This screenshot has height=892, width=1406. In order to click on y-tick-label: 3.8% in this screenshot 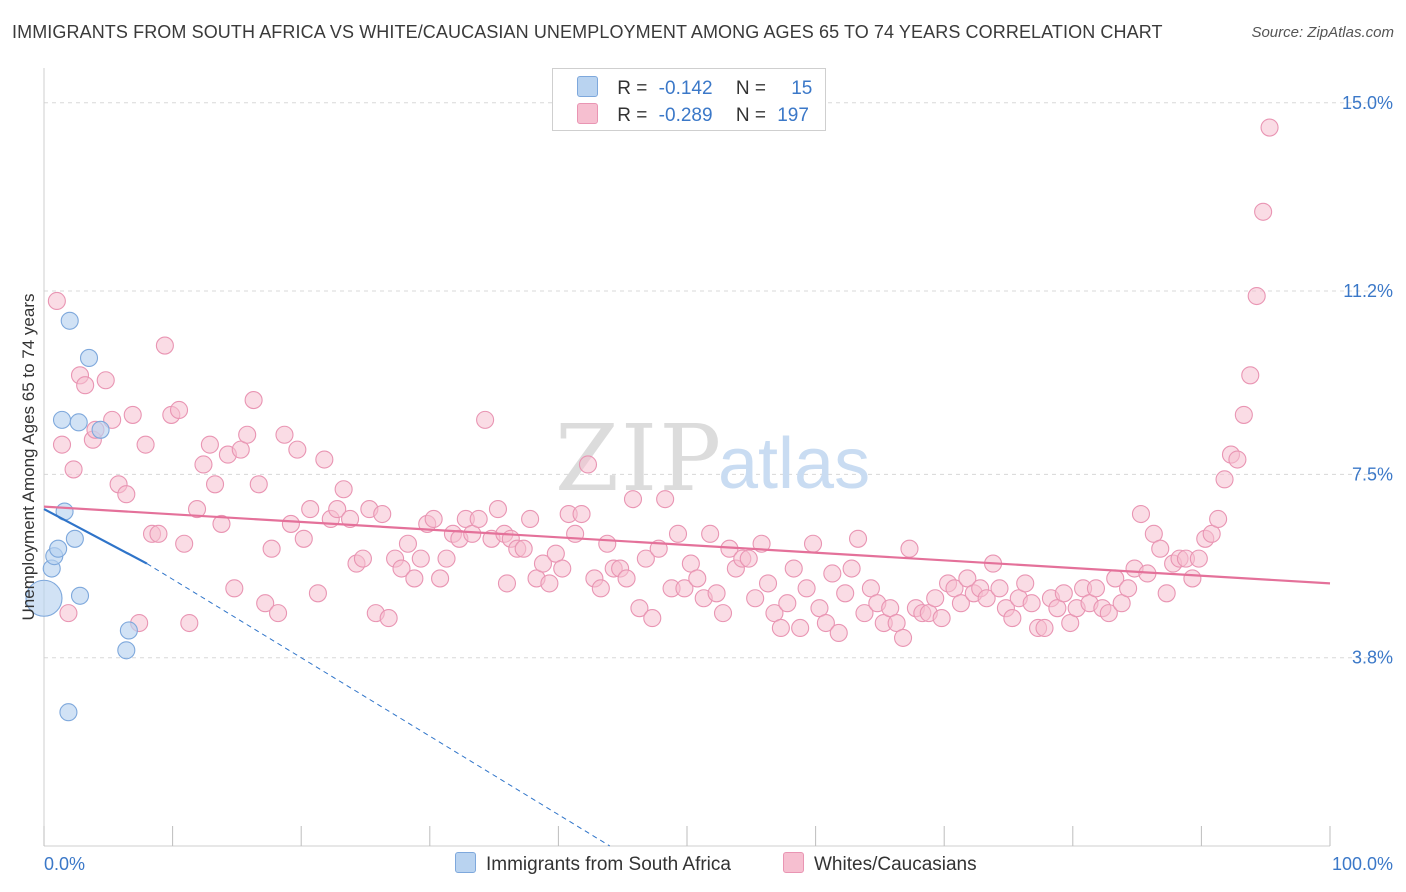, I will do `click(1372, 658)`.